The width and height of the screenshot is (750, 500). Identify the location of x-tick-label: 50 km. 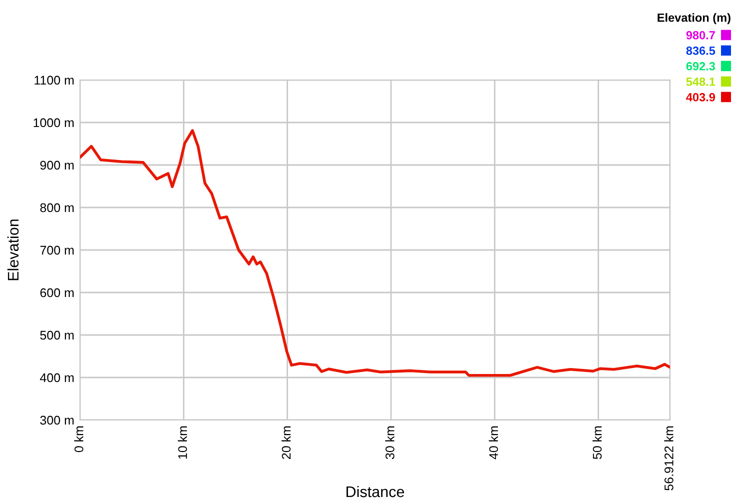
(597, 443).